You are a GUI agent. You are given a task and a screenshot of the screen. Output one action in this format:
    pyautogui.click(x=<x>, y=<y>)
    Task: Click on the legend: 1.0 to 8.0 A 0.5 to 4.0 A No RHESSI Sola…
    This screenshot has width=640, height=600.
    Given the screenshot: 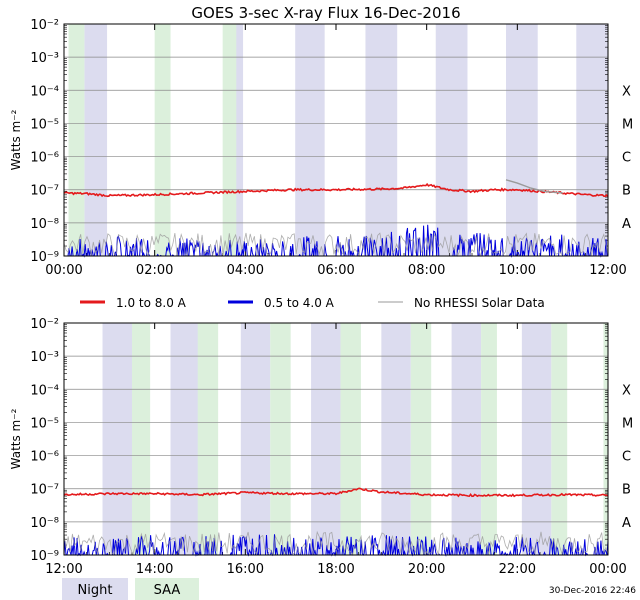 What is the action you would take?
    pyautogui.click(x=312, y=303)
    